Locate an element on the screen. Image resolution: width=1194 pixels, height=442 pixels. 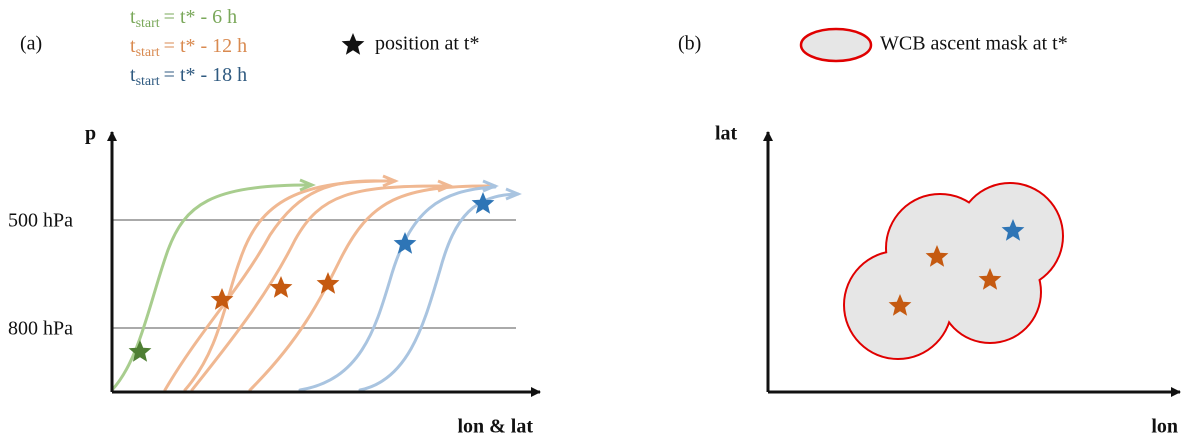
legend-entry: tstart = t* - 12 h is located at coordinates (188, 48).